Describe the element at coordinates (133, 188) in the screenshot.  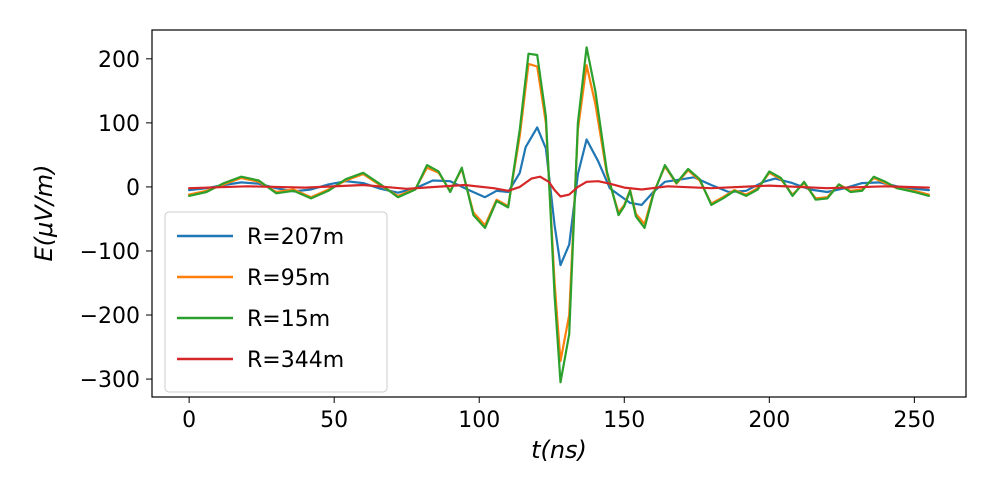
I see `y-tick-label-2: 0` at that location.